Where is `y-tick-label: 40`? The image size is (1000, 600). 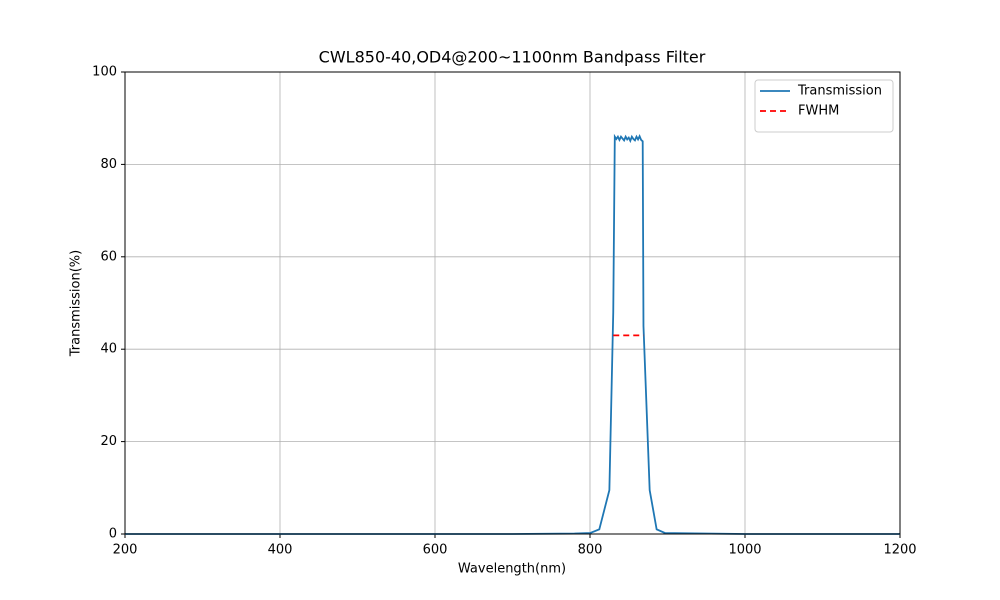 y-tick-label: 40 is located at coordinates (108, 349).